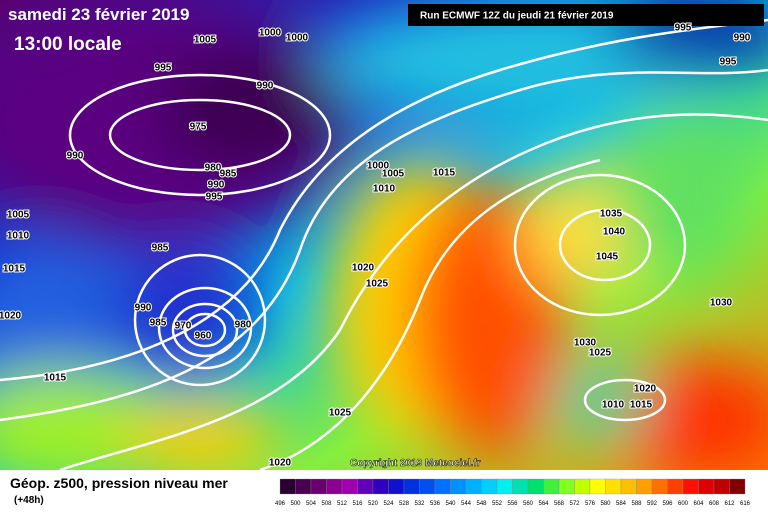  Describe the element at coordinates (714, 504) in the screenshot. I see `colorbar-label: 608` at that location.